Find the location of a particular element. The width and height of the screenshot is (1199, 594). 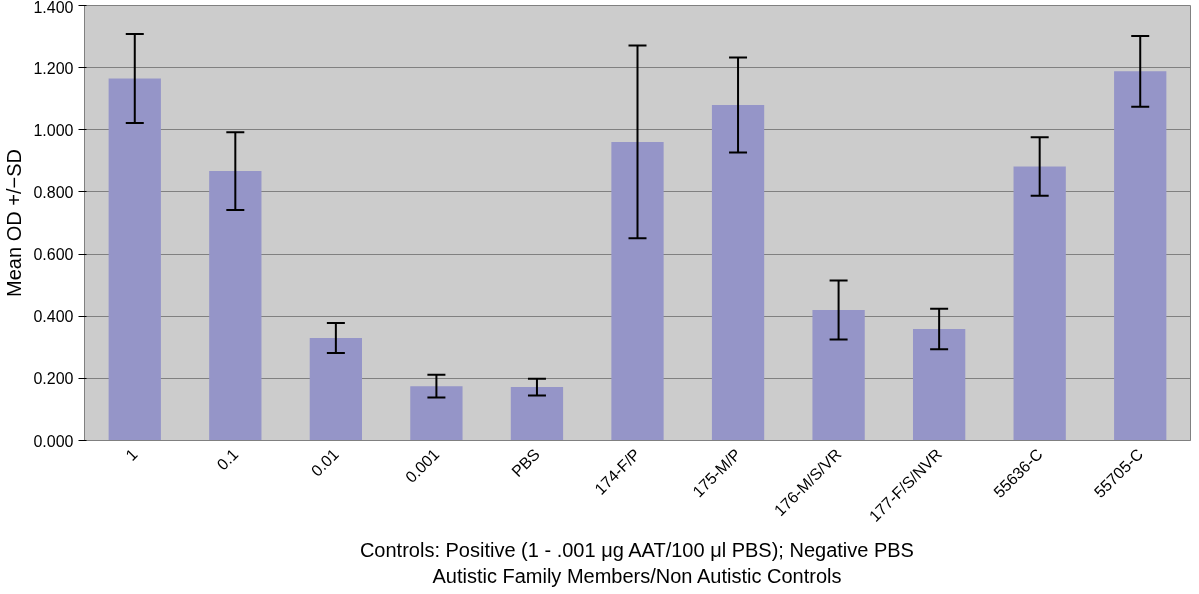

y-tick-label: 0.400 is located at coordinates (53, 317).